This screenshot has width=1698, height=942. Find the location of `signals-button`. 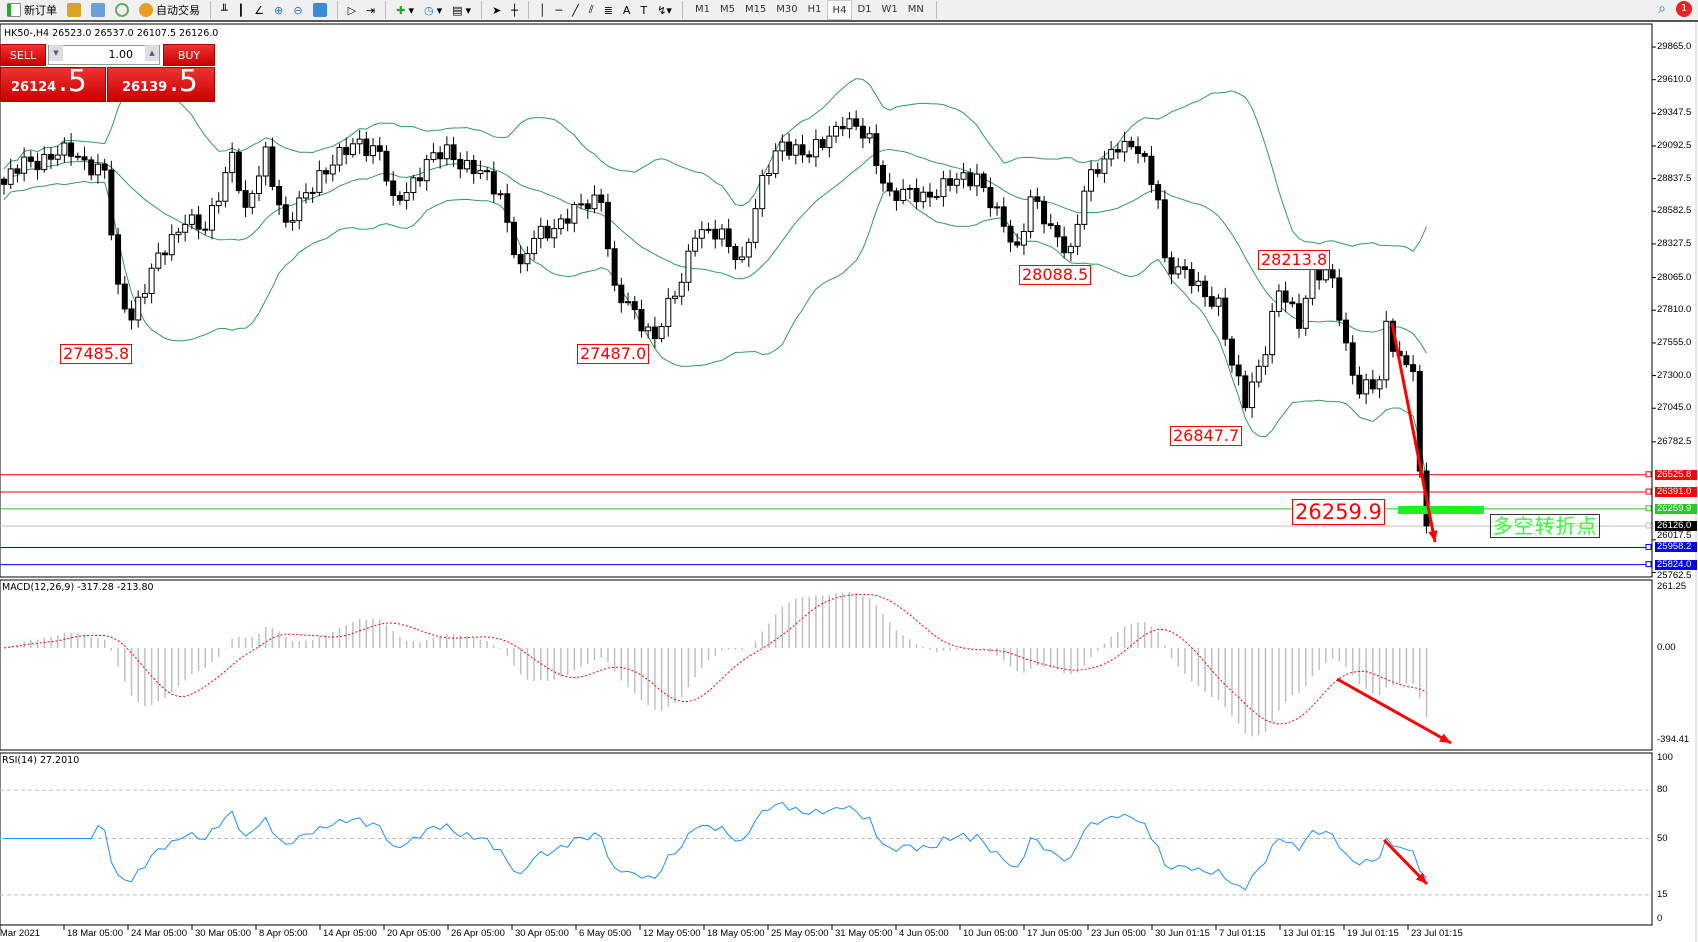

signals-button is located at coordinates (122, 10).